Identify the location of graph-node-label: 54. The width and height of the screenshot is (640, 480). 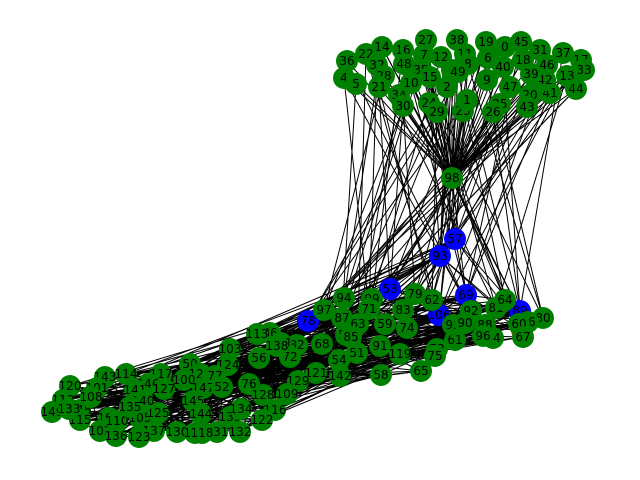
(338, 360).